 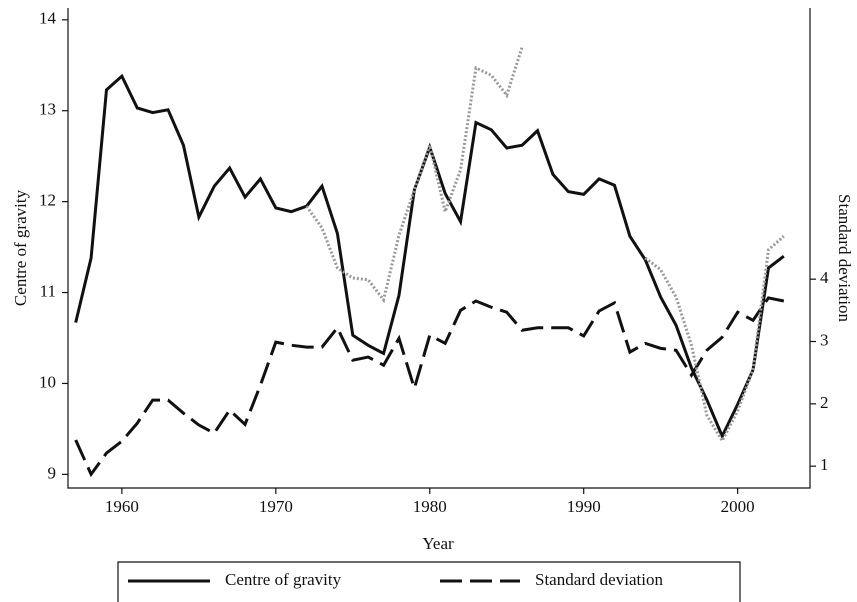 What do you see at coordinates (48, 290) in the screenshot?
I see `y-tick-label: 11` at bounding box center [48, 290].